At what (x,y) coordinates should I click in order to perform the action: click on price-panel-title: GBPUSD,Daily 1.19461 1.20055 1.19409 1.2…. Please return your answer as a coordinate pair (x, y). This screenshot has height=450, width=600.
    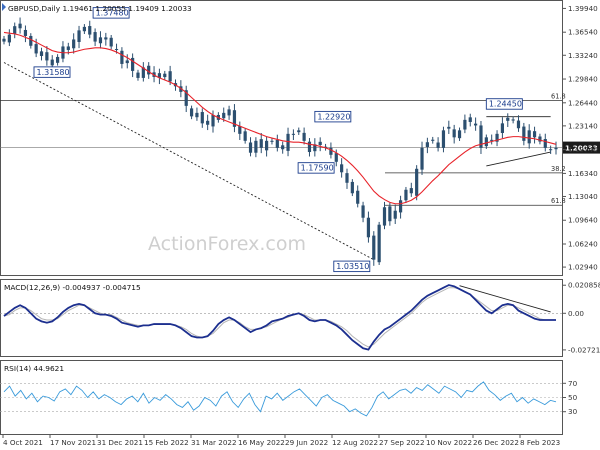
    Looking at the image, I should click on (100, 8).